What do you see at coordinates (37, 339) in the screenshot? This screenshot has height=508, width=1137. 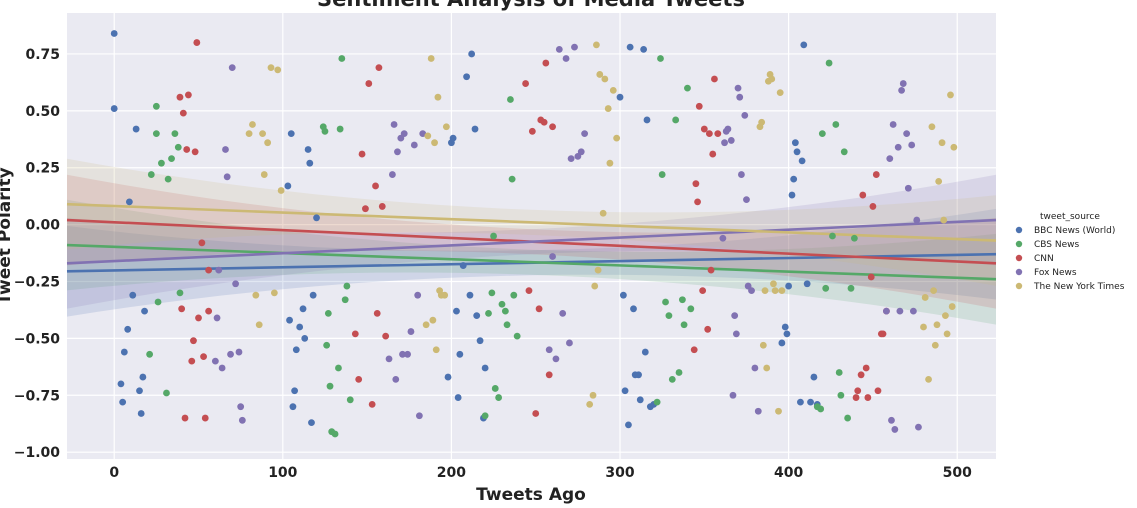 I see `y-tick-label: −0.50` at bounding box center [37, 339].